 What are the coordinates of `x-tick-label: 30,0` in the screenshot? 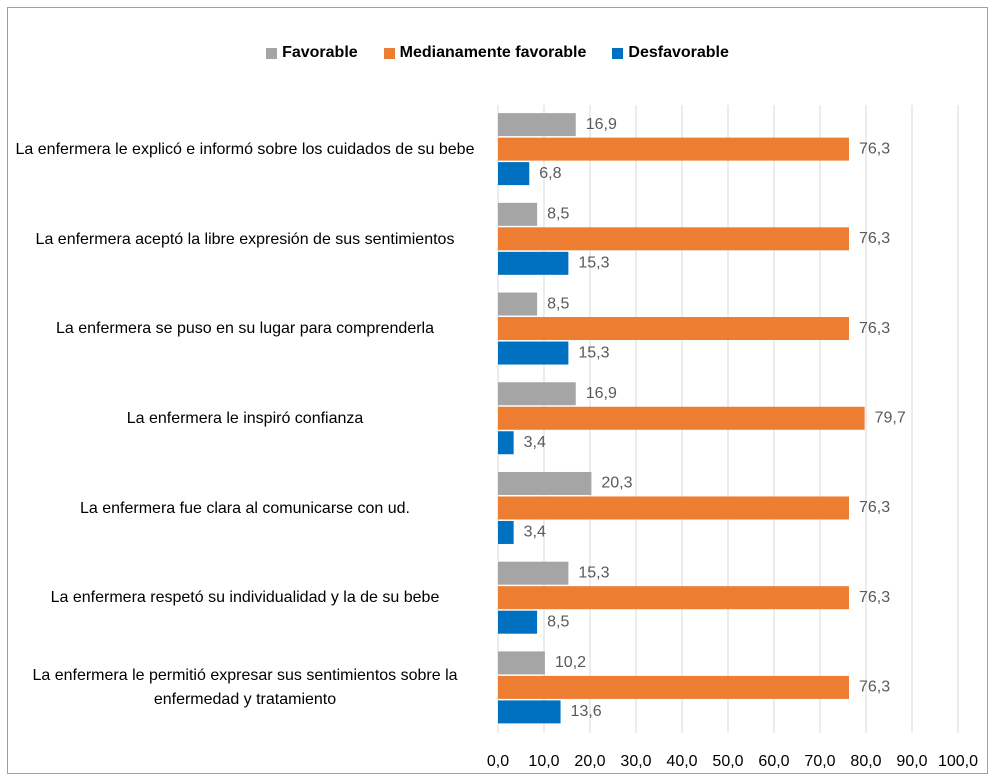 It's located at (635, 761).